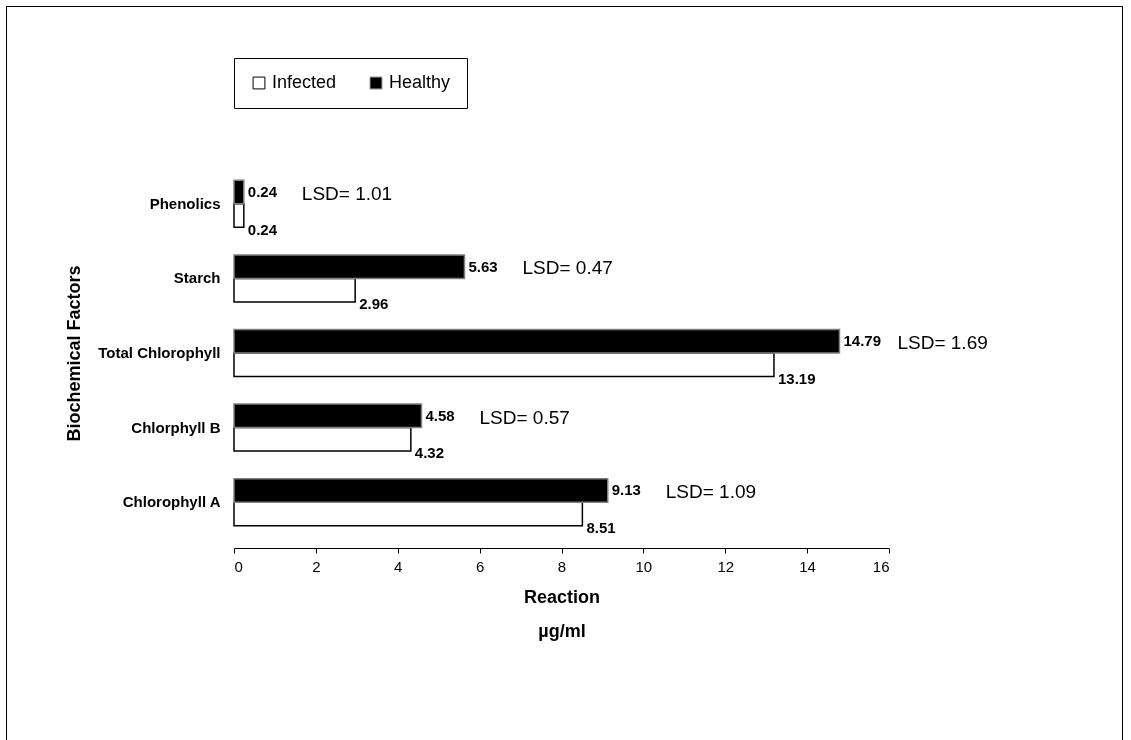 This screenshot has width=1131, height=740. What do you see at coordinates (159, 352) in the screenshot?
I see `y-tick-label: Total Chlorophyll` at bounding box center [159, 352].